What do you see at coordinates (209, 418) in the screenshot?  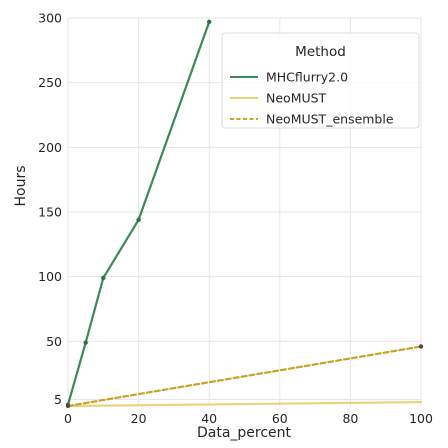 I see `x-tick-label: 40` at bounding box center [209, 418].